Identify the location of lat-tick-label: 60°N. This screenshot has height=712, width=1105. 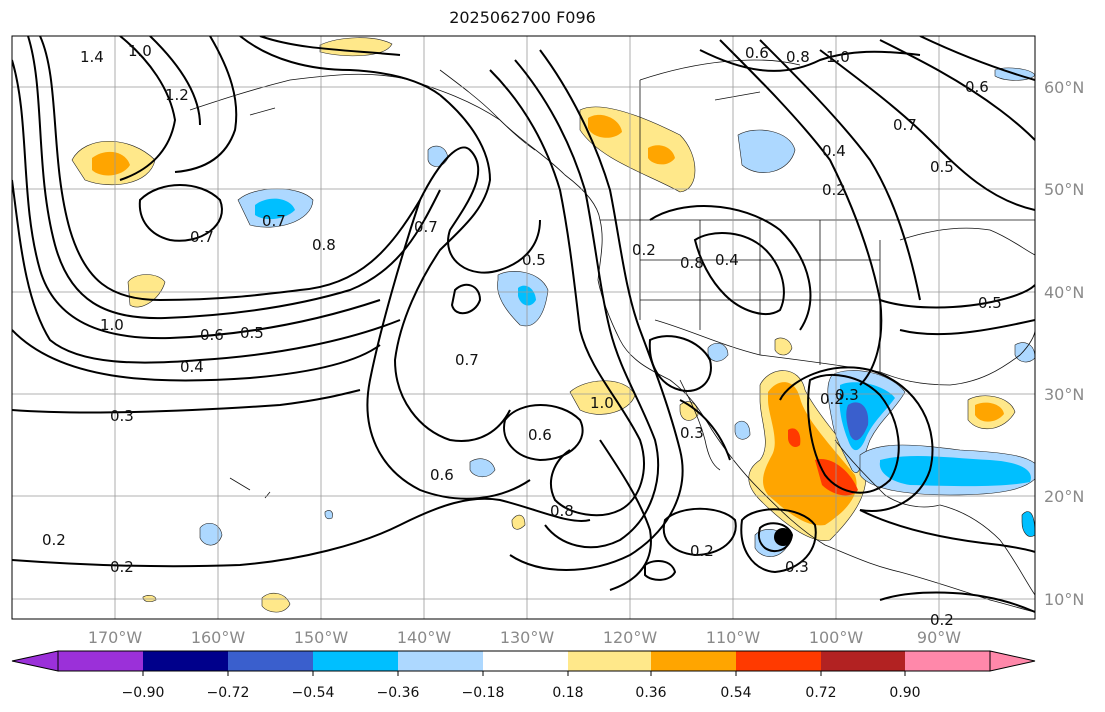
(1064, 87).